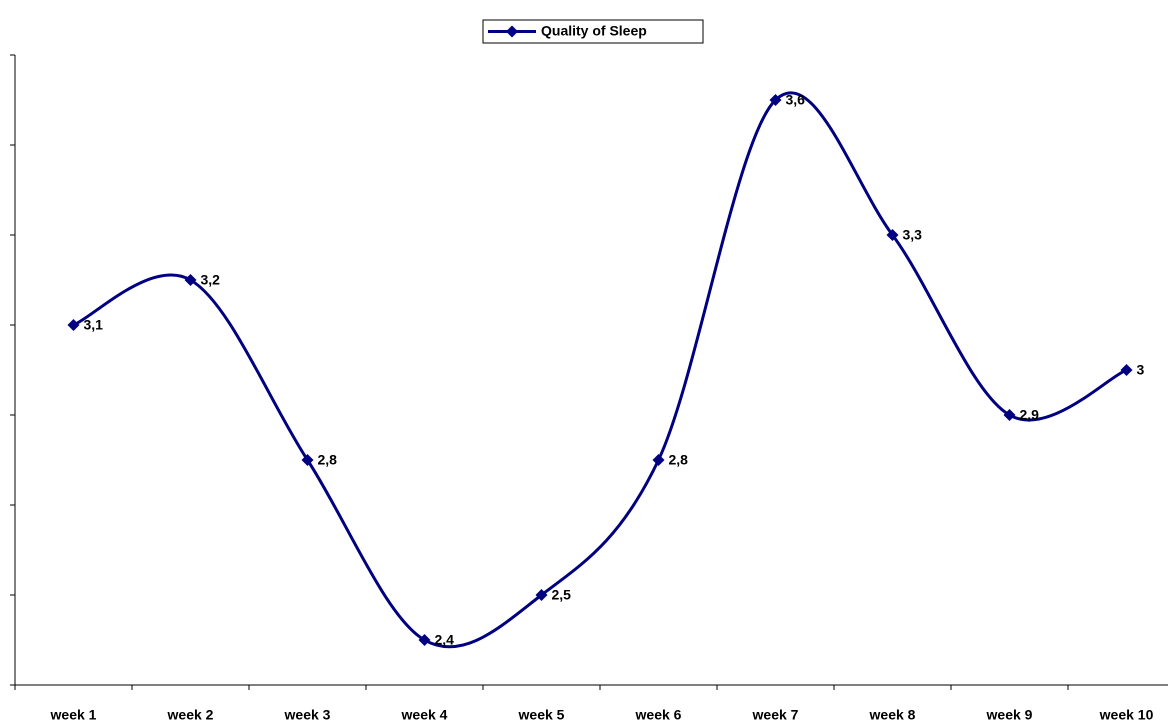 Image resolution: width=1168 pixels, height=725 pixels. What do you see at coordinates (913, 235) in the screenshot?
I see `data-label: 3,3` at bounding box center [913, 235].